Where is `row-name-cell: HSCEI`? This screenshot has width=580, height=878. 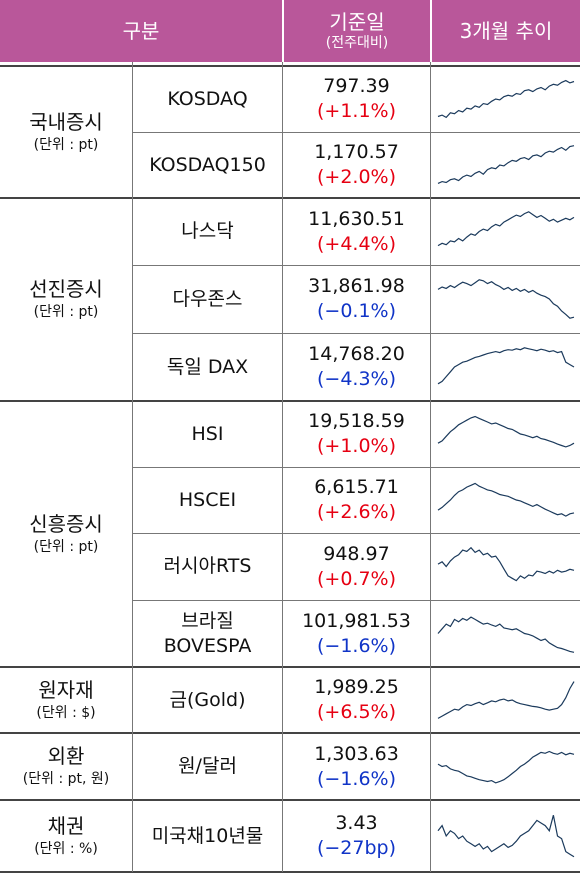 row-name-cell: HSCEI is located at coordinates (207, 500).